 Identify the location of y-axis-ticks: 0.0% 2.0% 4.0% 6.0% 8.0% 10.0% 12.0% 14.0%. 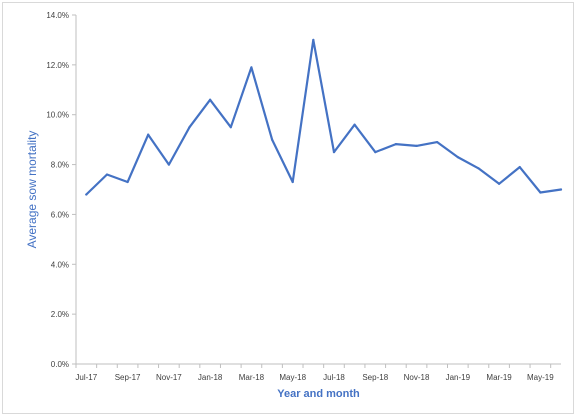
(61, 190).